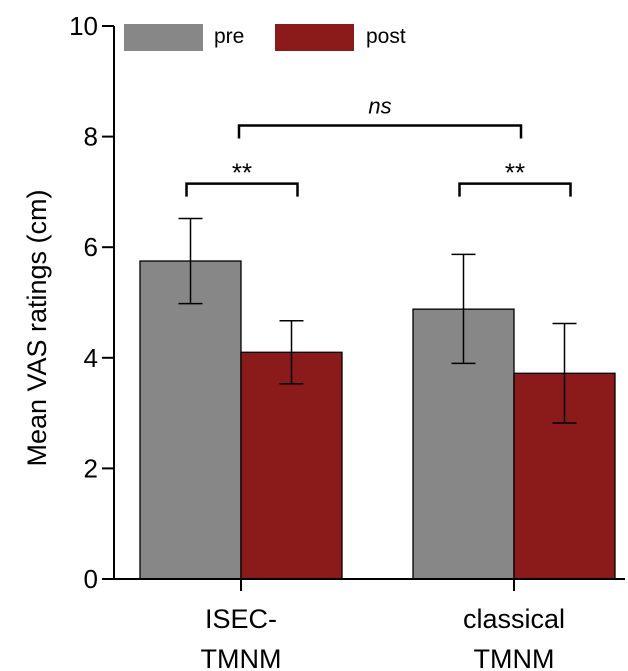  What do you see at coordinates (265, 37) in the screenshot?
I see `legend: pre post` at bounding box center [265, 37].